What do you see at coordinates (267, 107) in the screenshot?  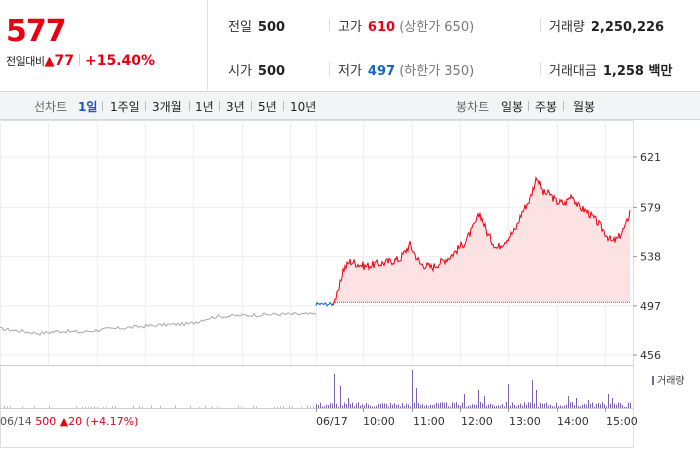 I see `tab-period-5y: 5년` at bounding box center [267, 107].